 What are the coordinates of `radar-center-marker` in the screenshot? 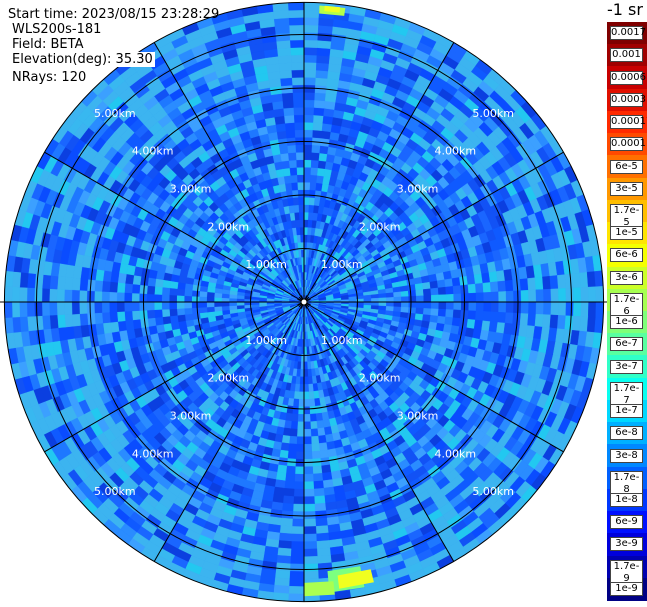 It's located at (304, 302).